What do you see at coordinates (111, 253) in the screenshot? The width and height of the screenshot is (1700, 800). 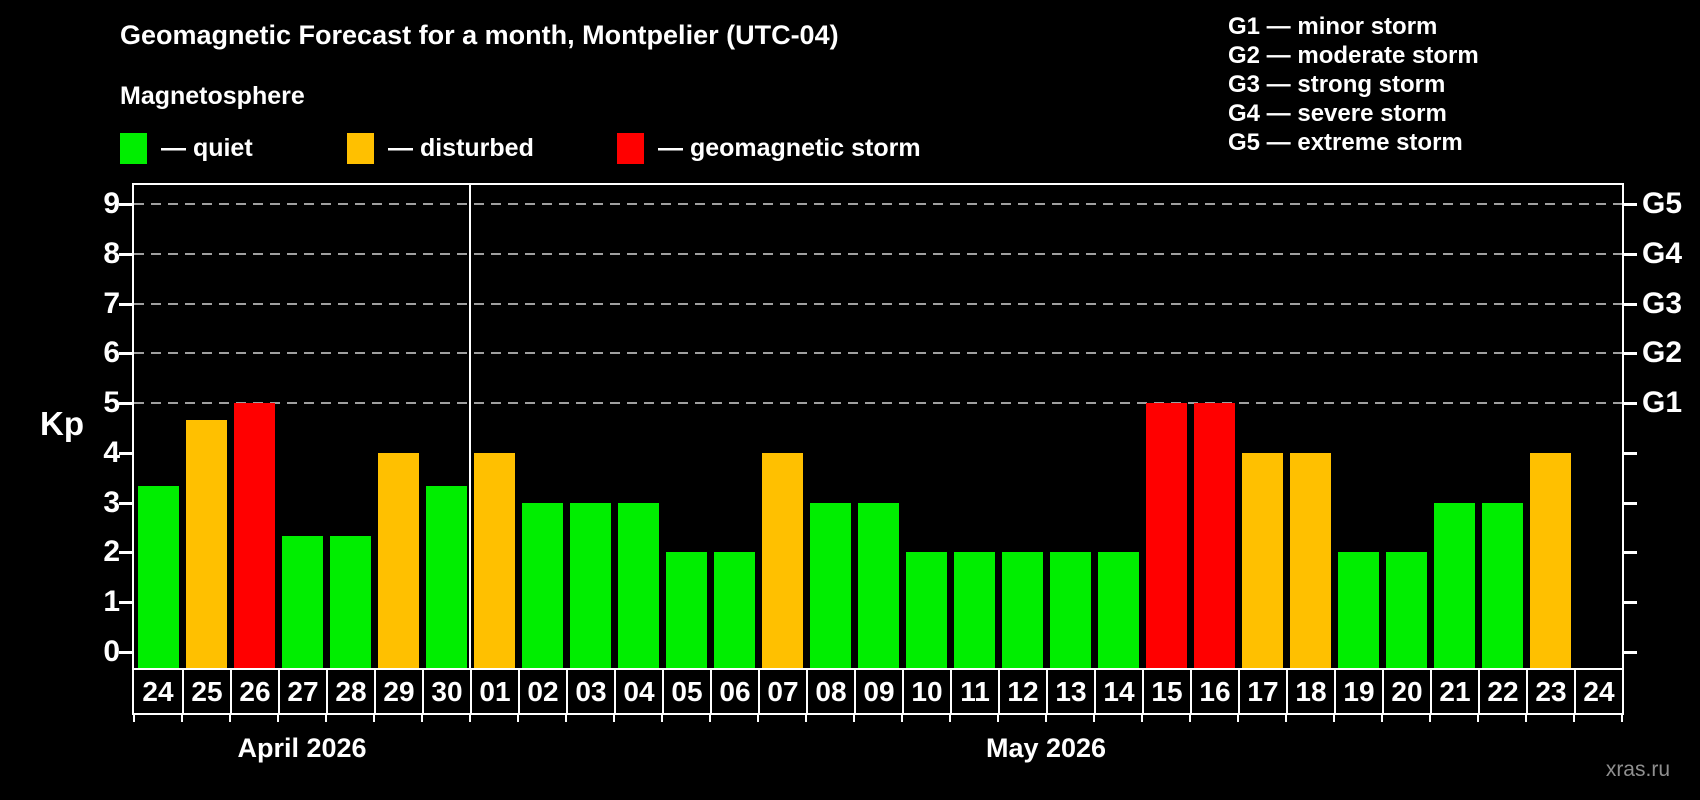 I see `y-axis-label-8: 8` at bounding box center [111, 253].